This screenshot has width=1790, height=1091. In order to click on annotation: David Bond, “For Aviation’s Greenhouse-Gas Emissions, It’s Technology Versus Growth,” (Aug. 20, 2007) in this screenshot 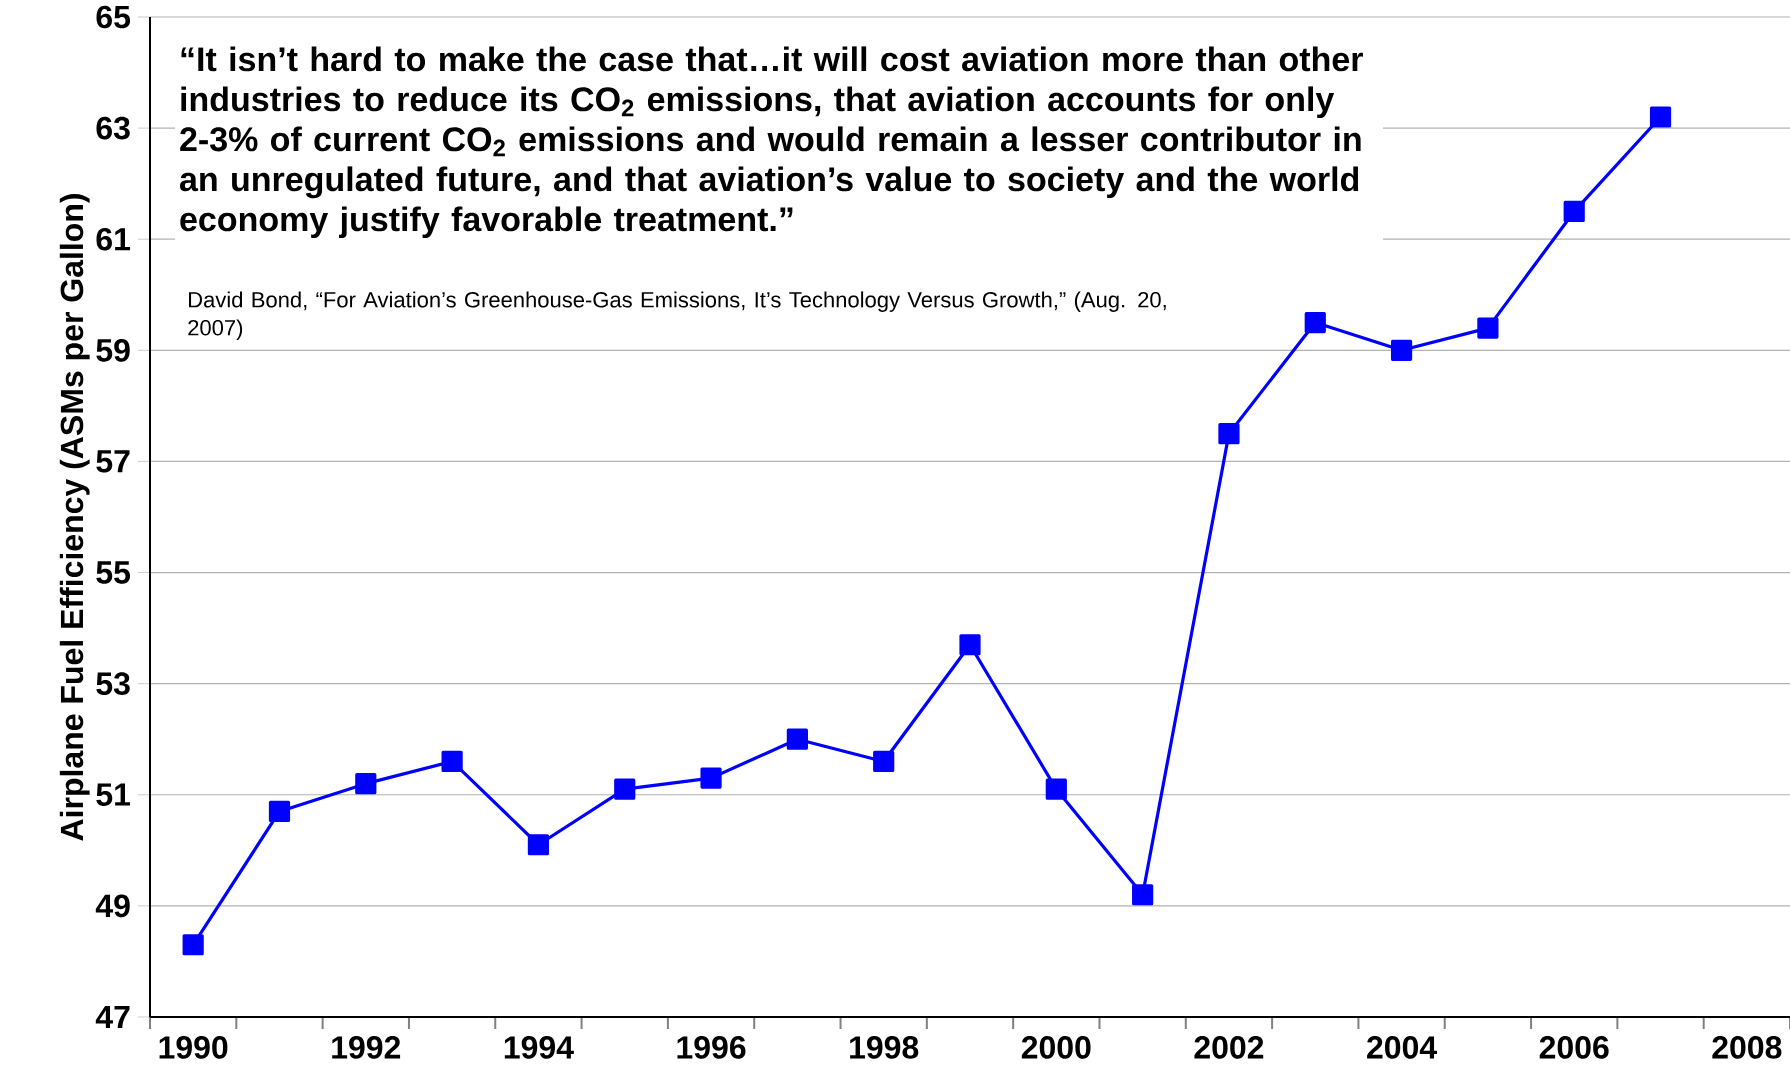, I will do `click(677, 315)`.